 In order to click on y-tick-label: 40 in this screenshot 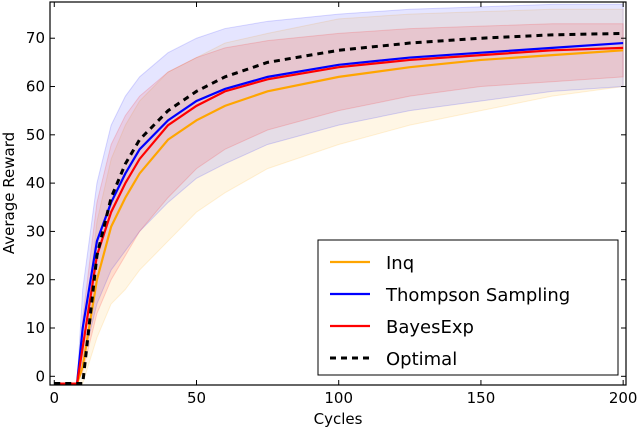, I will do `click(35, 183)`.